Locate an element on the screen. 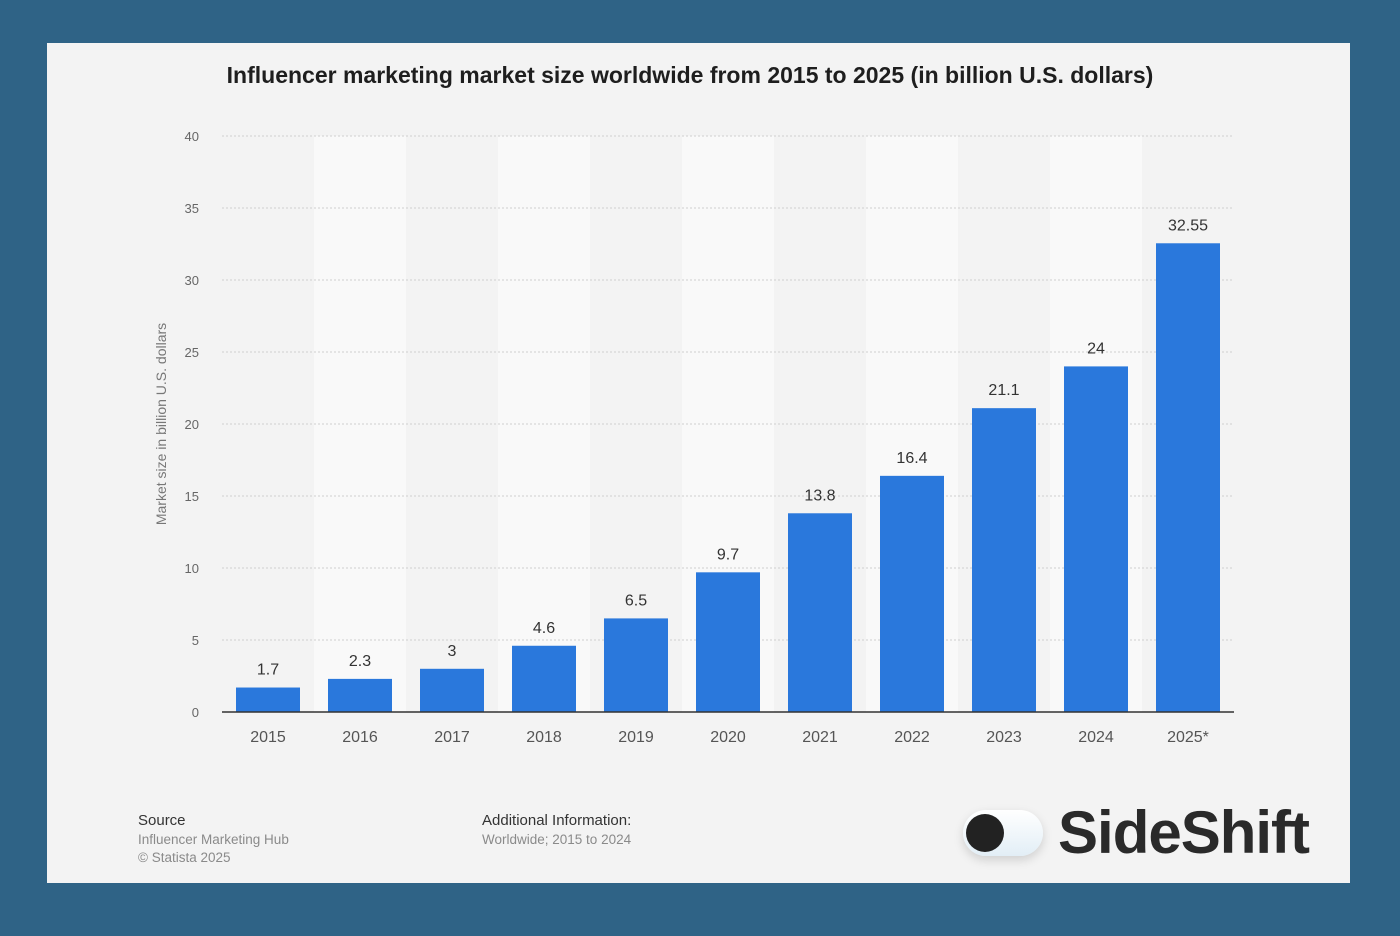 The image size is (1400, 936). y-tick-label: 30 is located at coordinates (192, 280).